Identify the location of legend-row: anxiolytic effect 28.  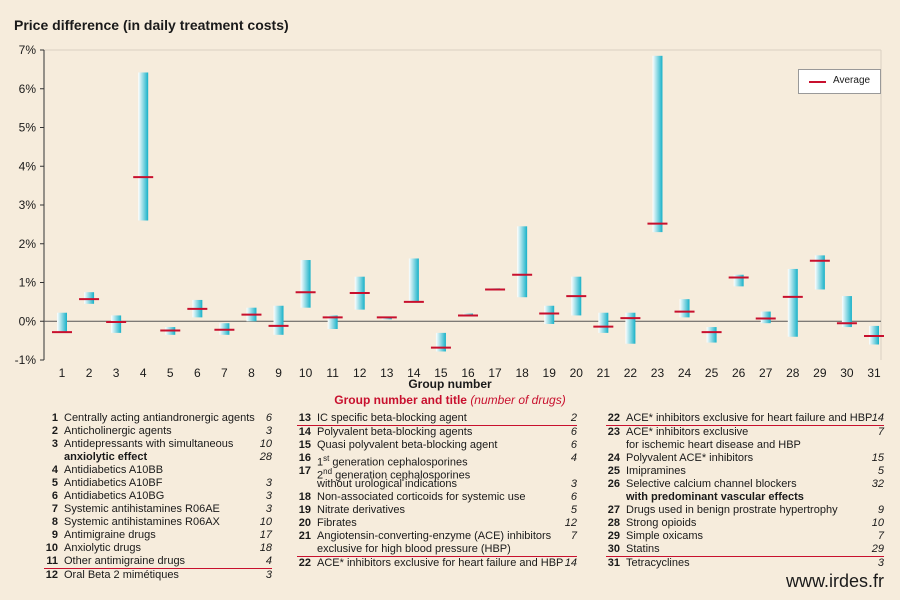
(158, 457).